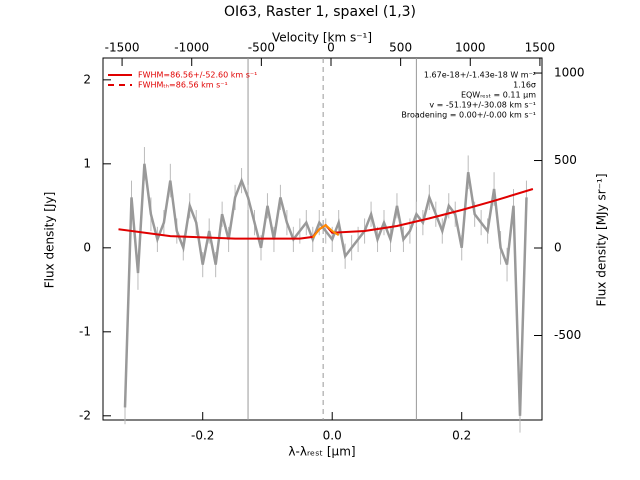  What do you see at coordinates (332, 436) in the screenshot?
I see `x-tick-label: 0.0` at bounding box center [332, 436].